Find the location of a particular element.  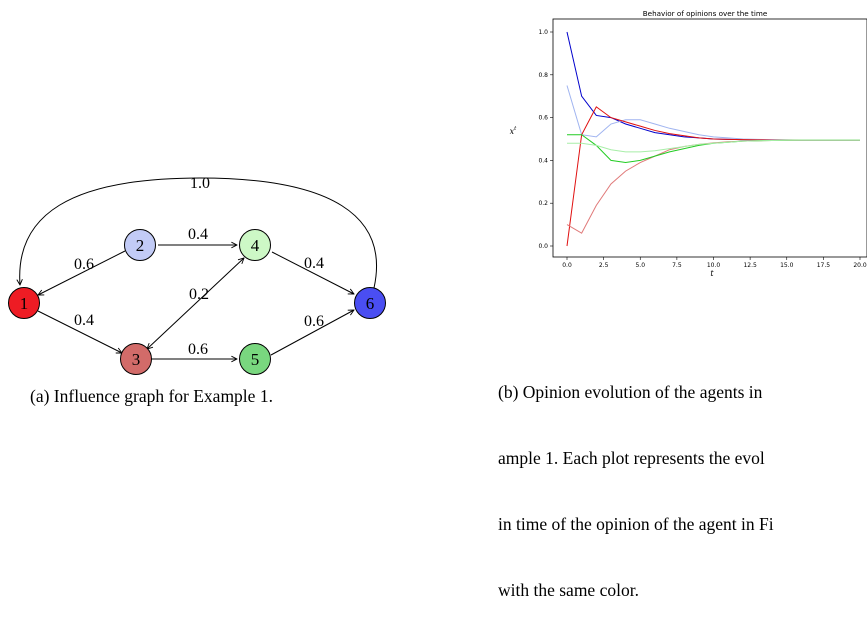

edge-label-2-4: 0.4 is located at coordinates (198, 234).